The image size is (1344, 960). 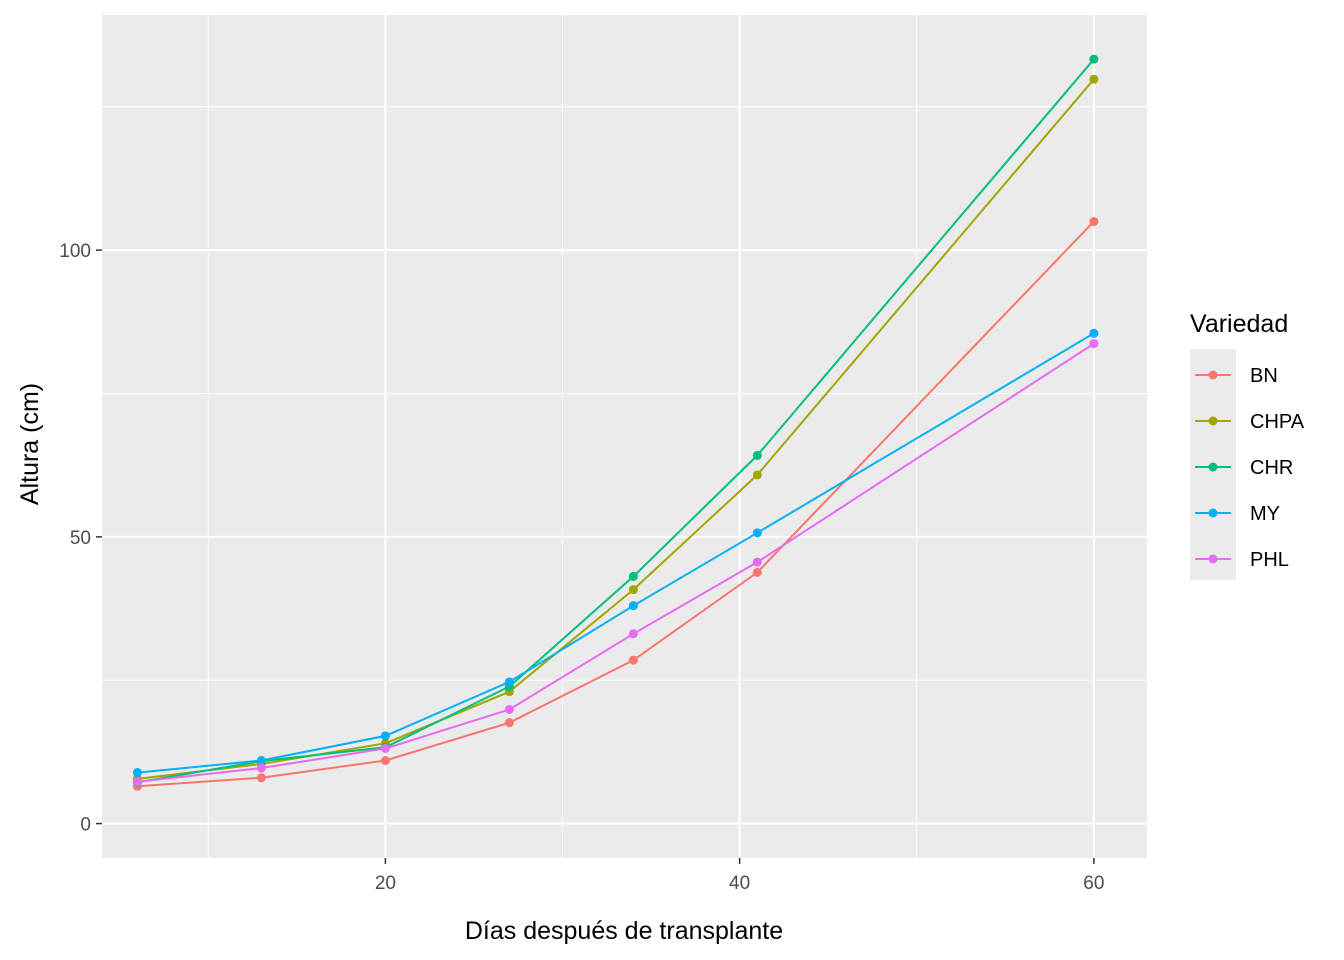 I want to click on y-tick-label: 100, so click(x=75, y=251).